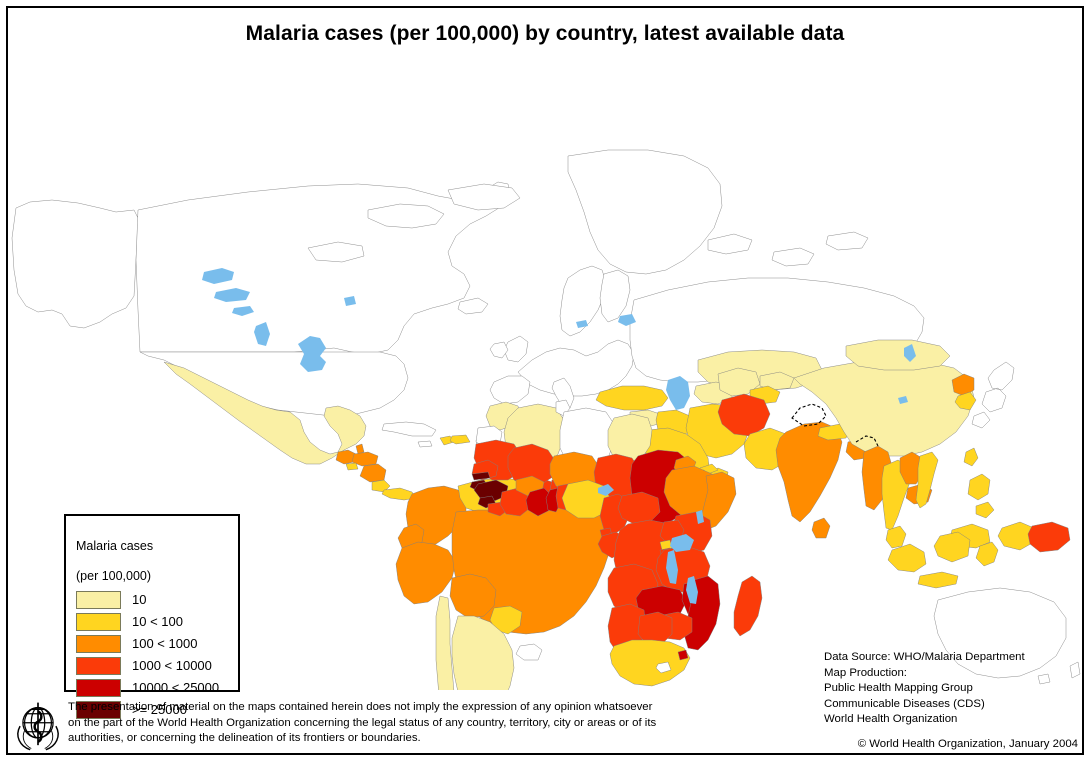 The width and height of the screenshot is (1090, 761). Describe the element at coordinates (172, 665) in the screenshot. I see `legend-label: 1000 < 10000` at that location.